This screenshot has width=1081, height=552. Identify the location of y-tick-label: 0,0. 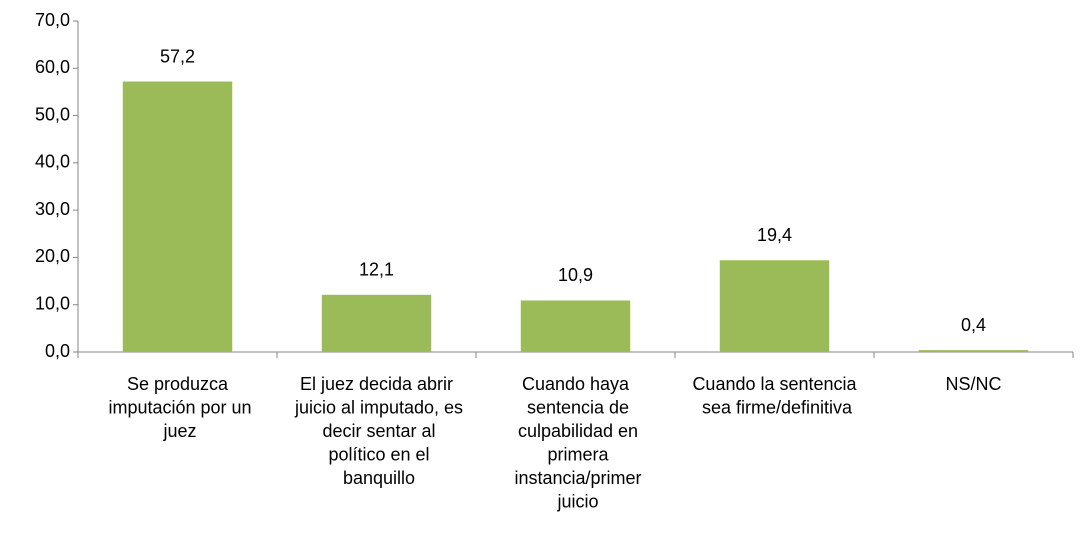
(57, 351).